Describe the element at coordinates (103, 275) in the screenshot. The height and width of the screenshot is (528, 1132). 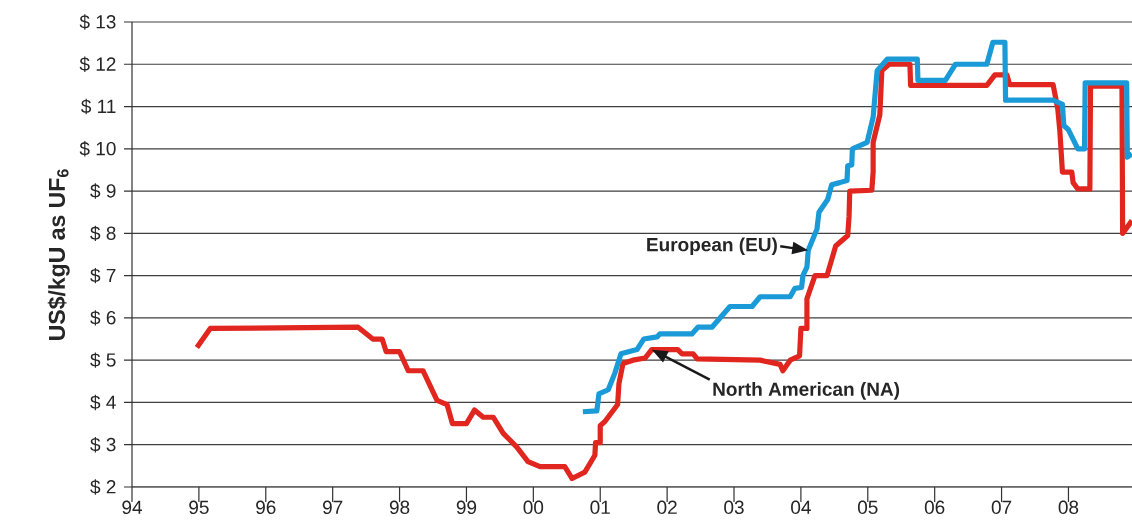
I see `y-tick-label: $ 7` at that location.